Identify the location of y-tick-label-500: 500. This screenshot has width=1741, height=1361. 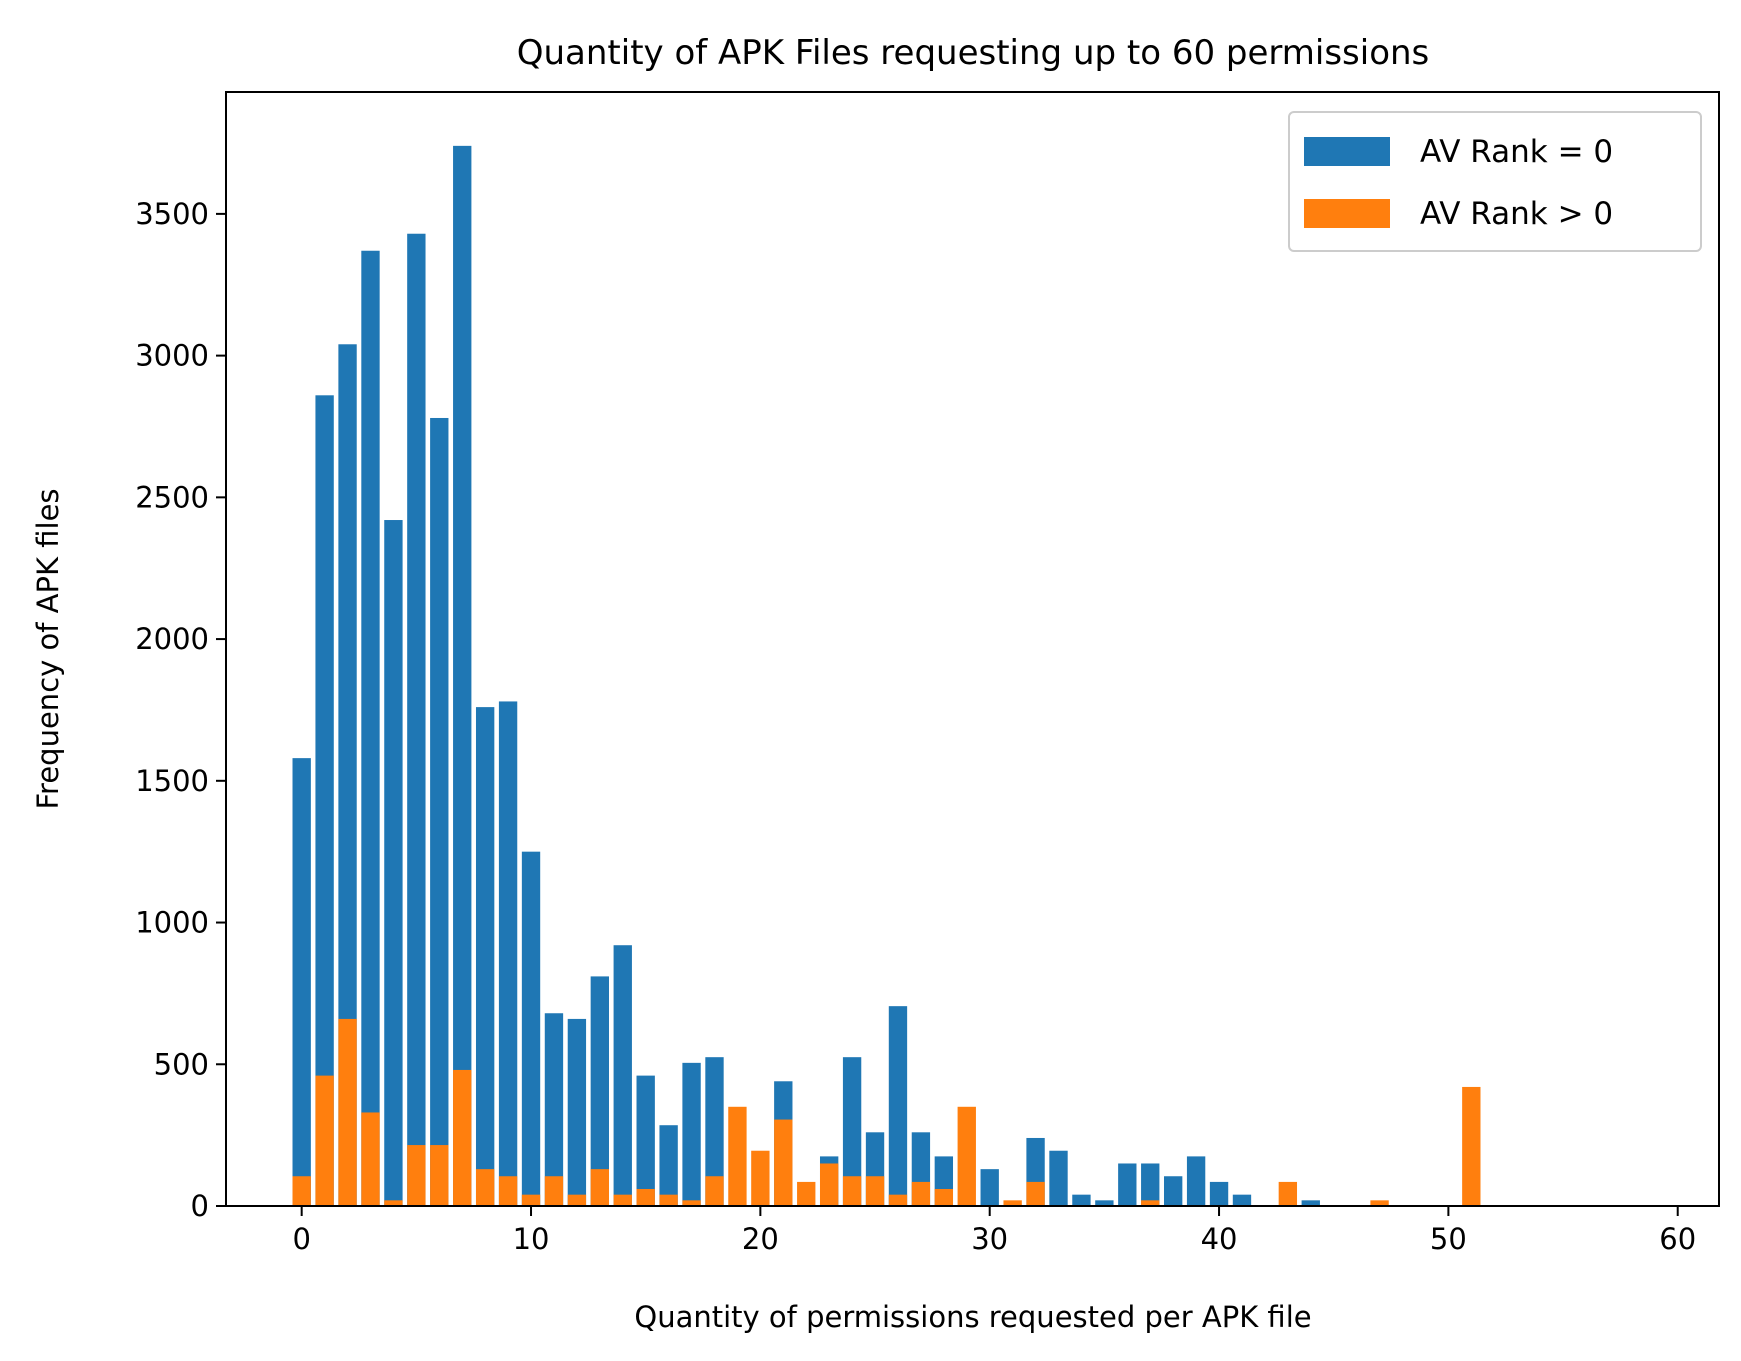
(181, 1064).